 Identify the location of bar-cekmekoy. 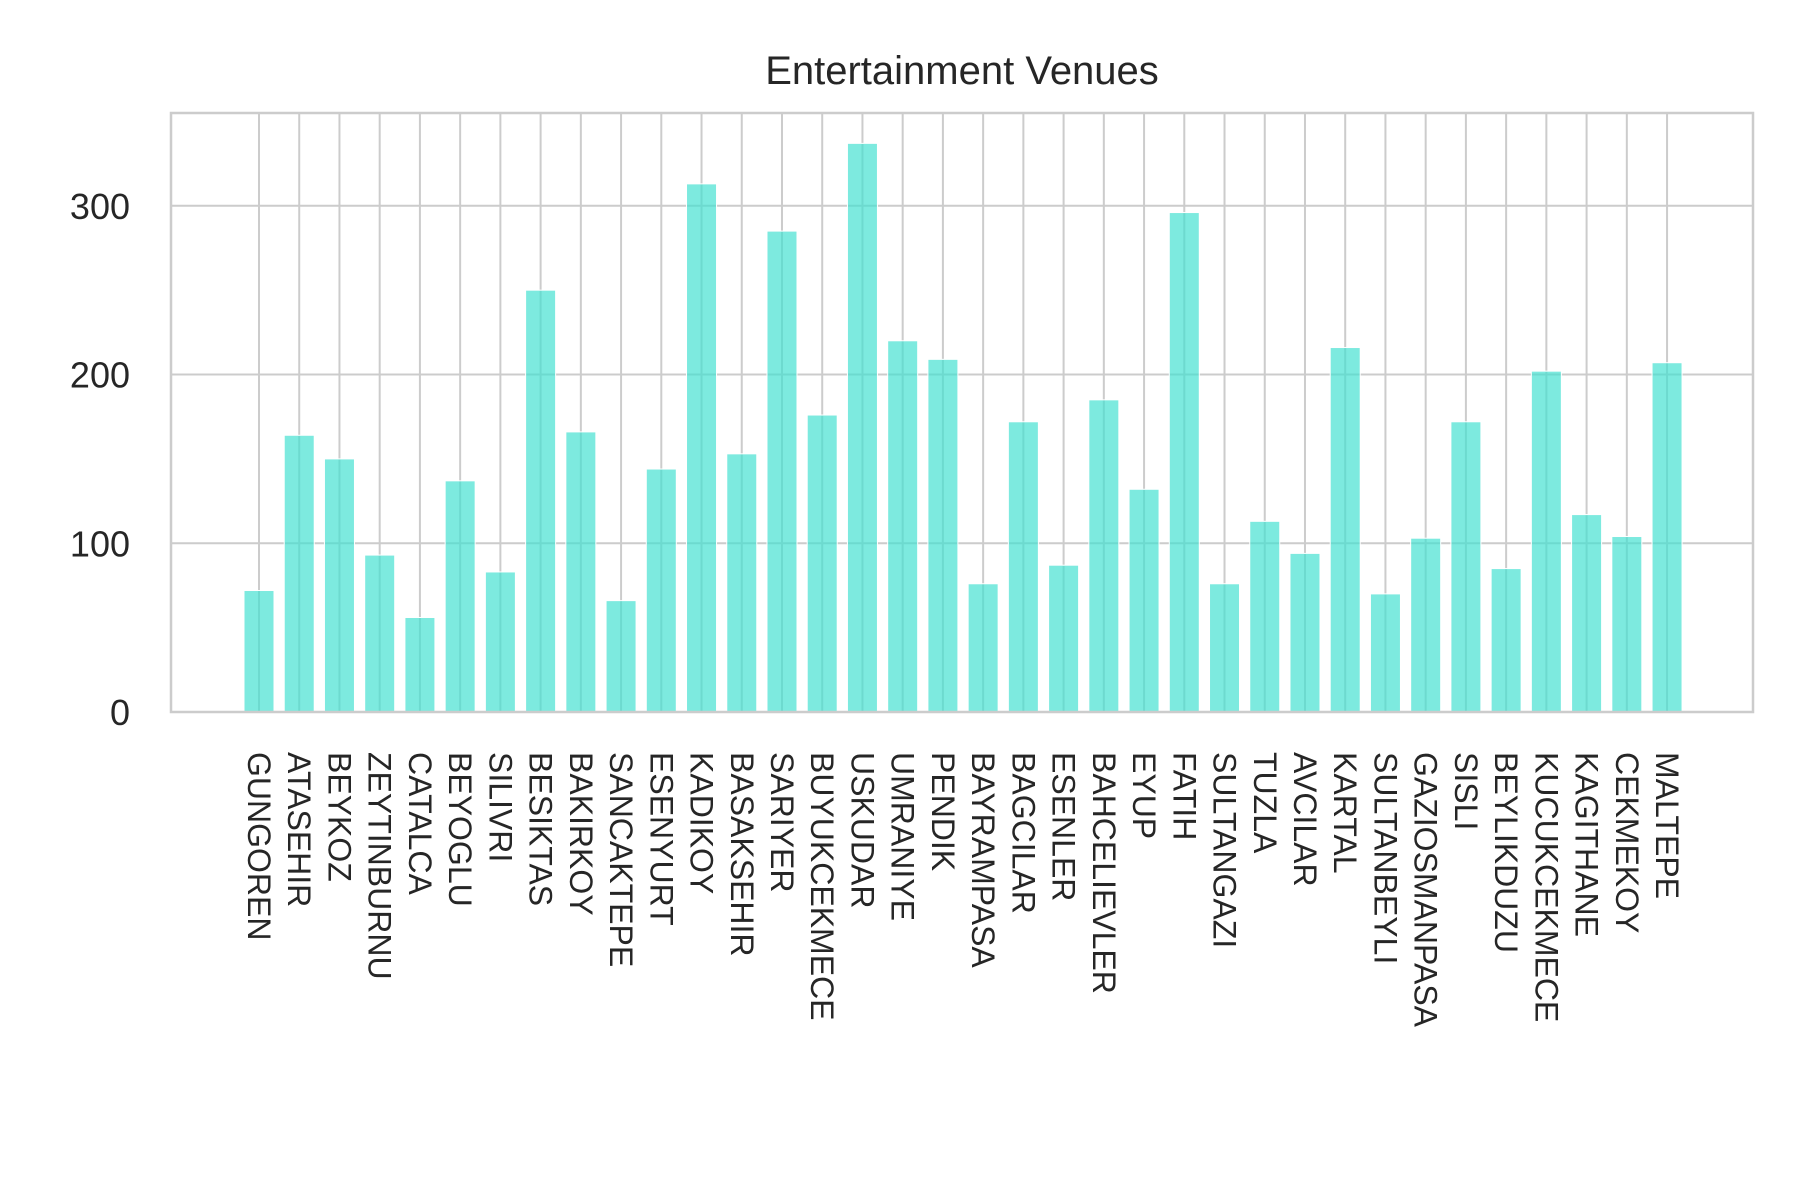
(1627, 624).